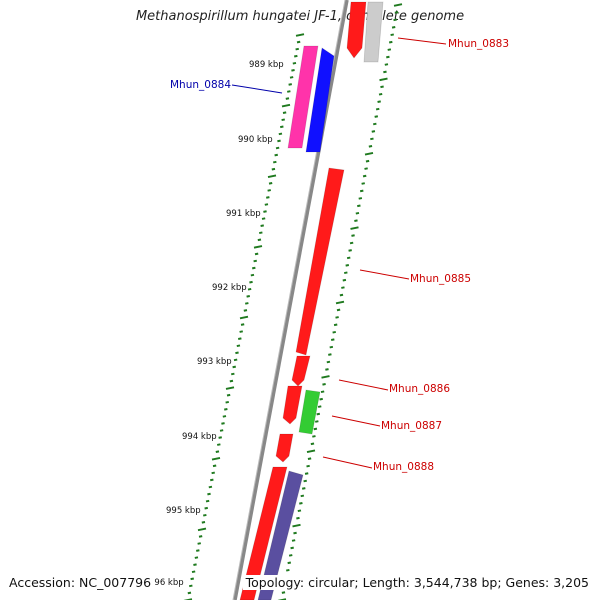 The image size is (600, 600). Describe the element at coordinates (284, 448) in the screenshot. I see `gene-arrow-0888a` at that location.